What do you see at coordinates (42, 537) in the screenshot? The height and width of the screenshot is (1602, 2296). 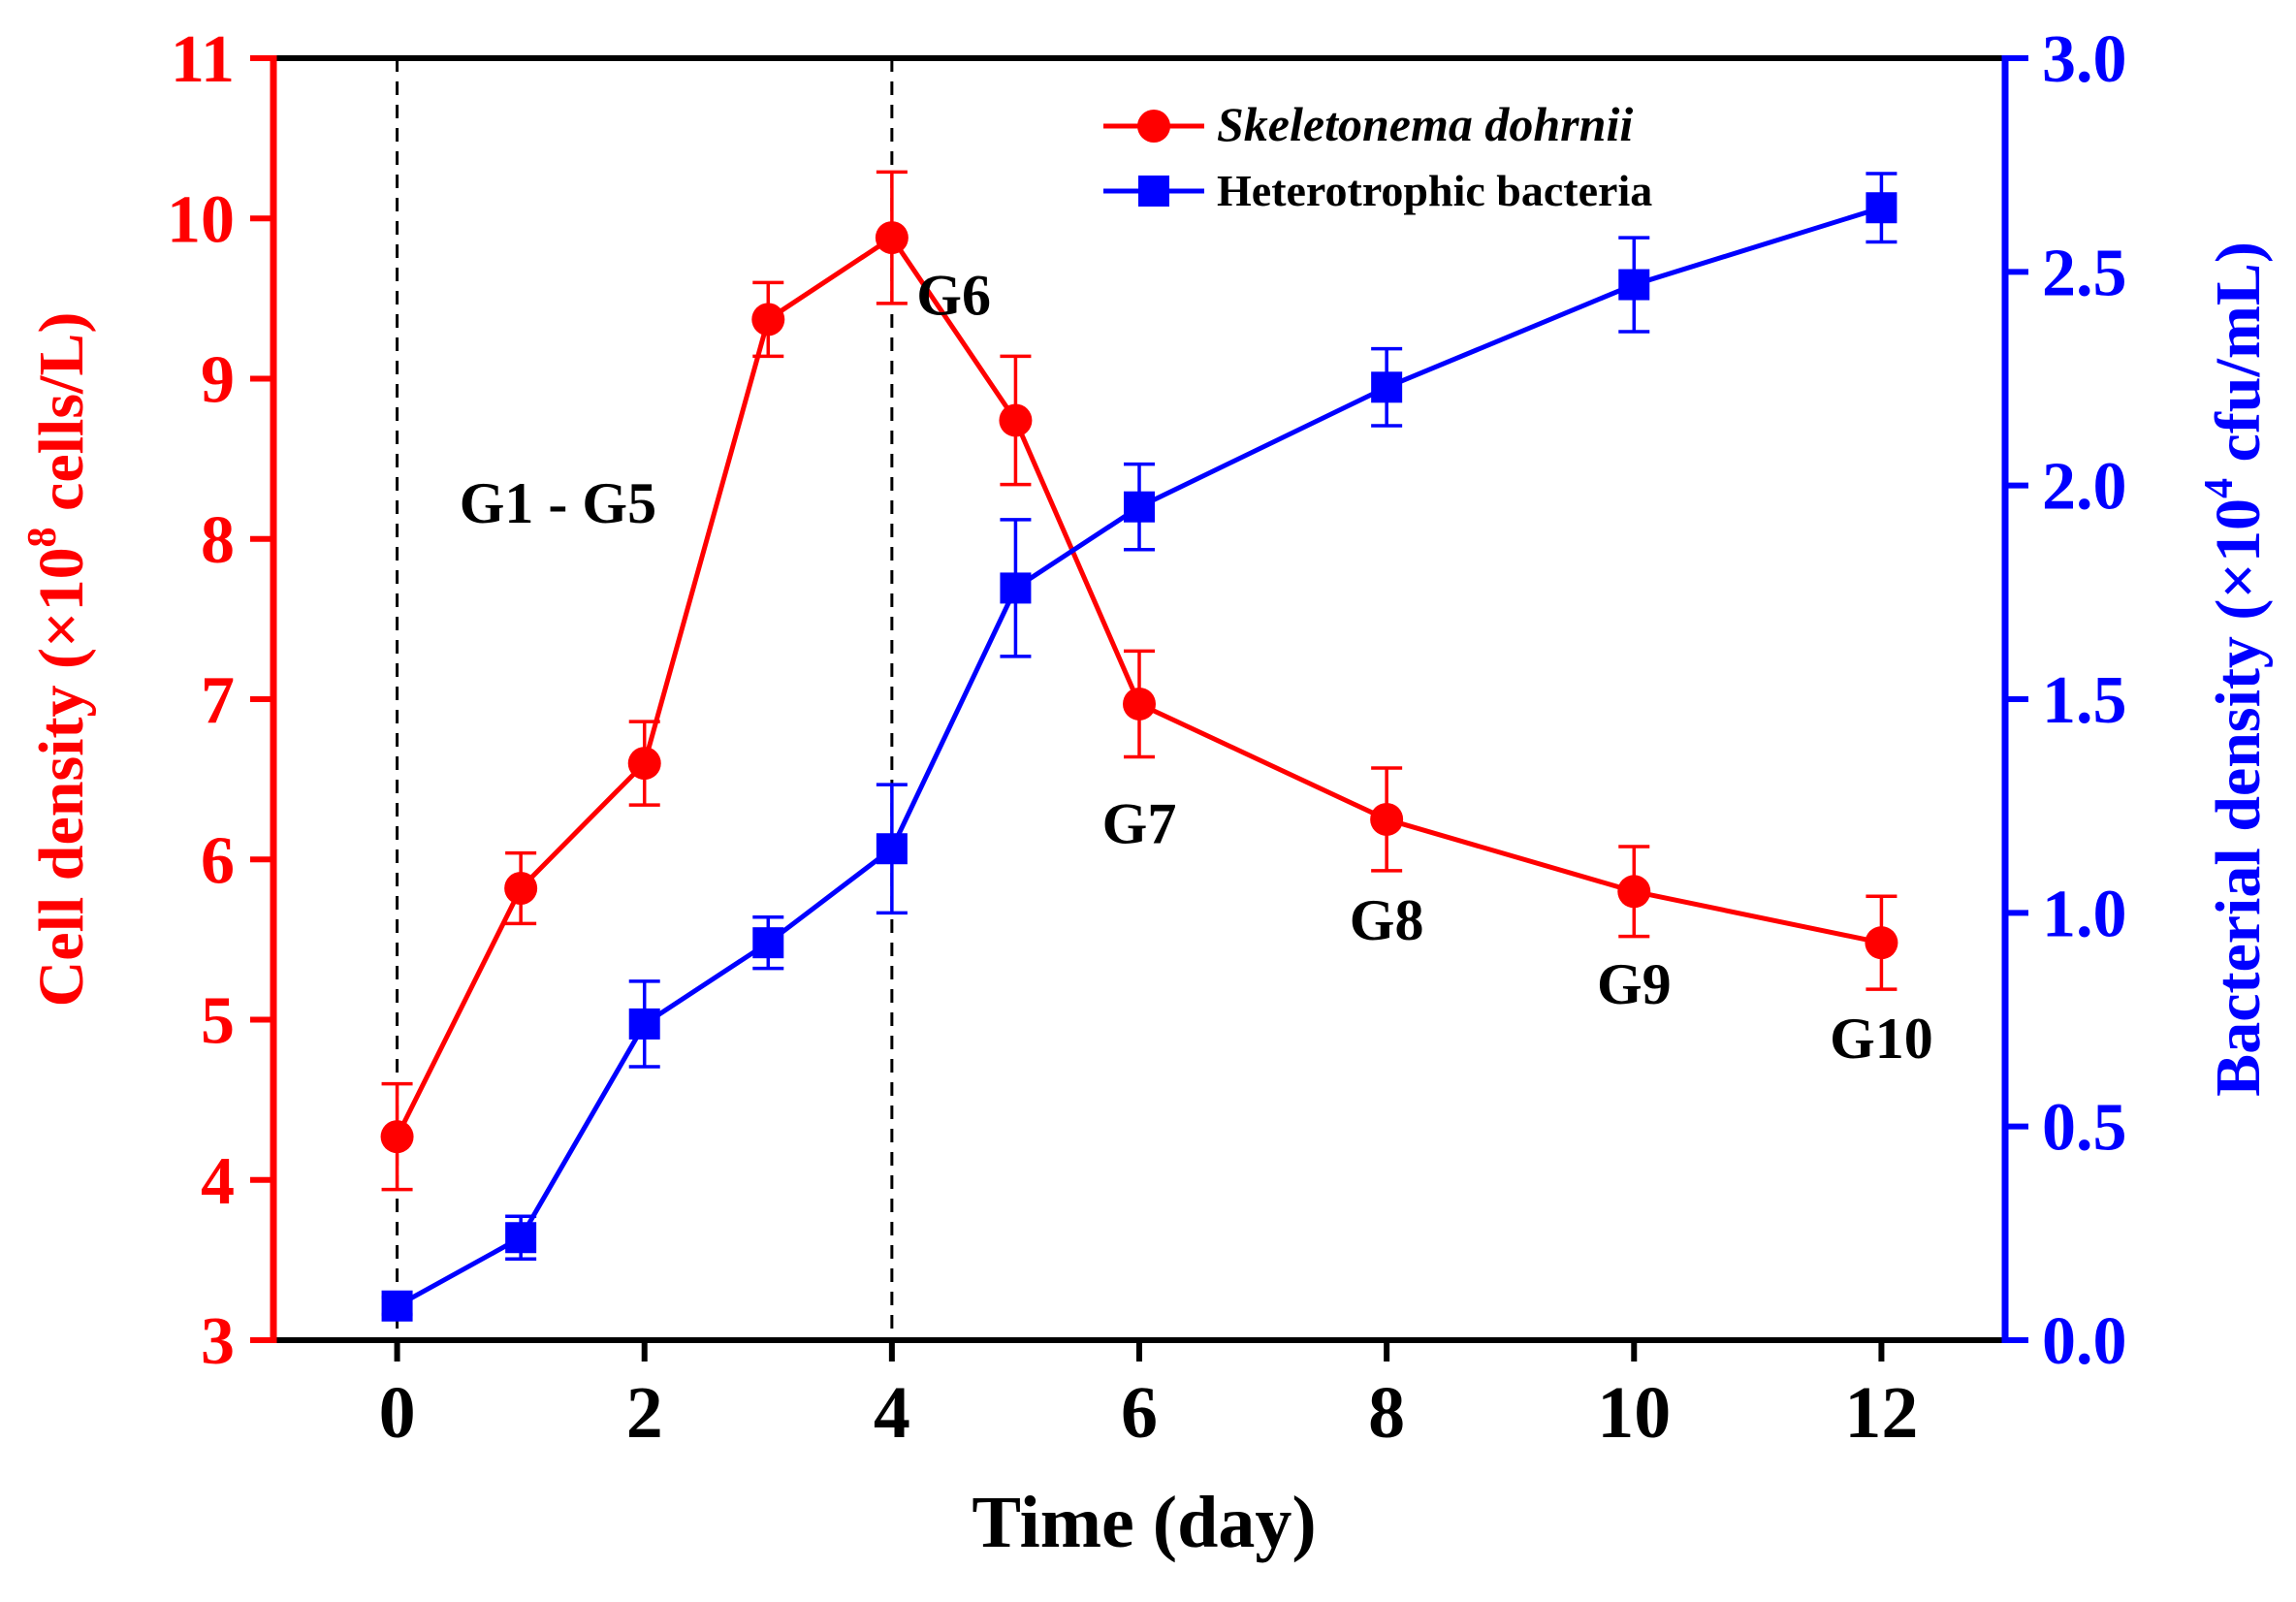 I see `left-y-axis-title-exponent: 8` at bounding box center [42, 537].